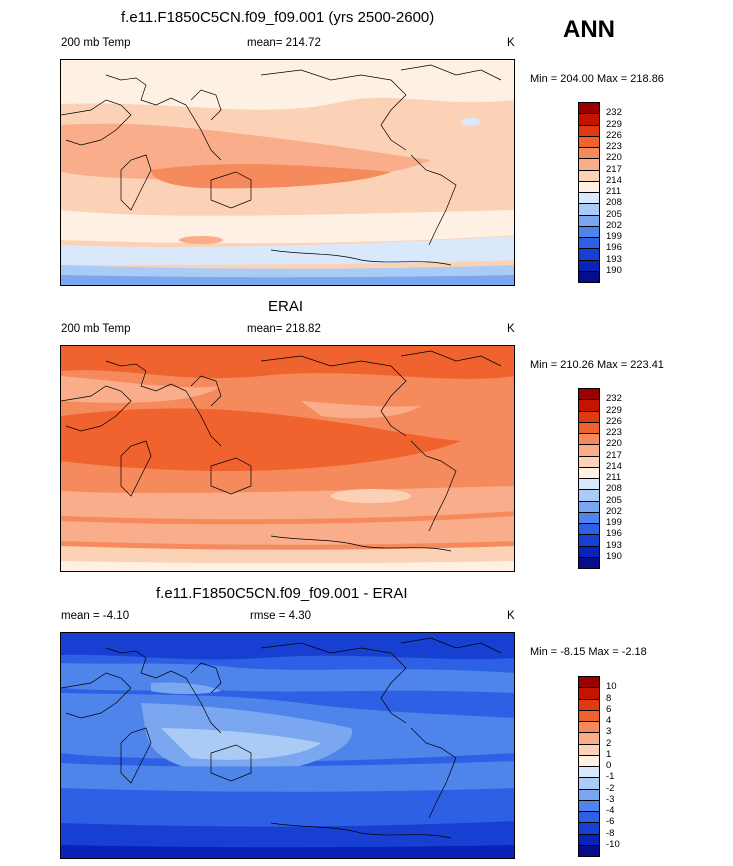  Describe the element at coordinates (609, 743) in the screenshot. I see `colorbar-tick-label: 2` at that location.